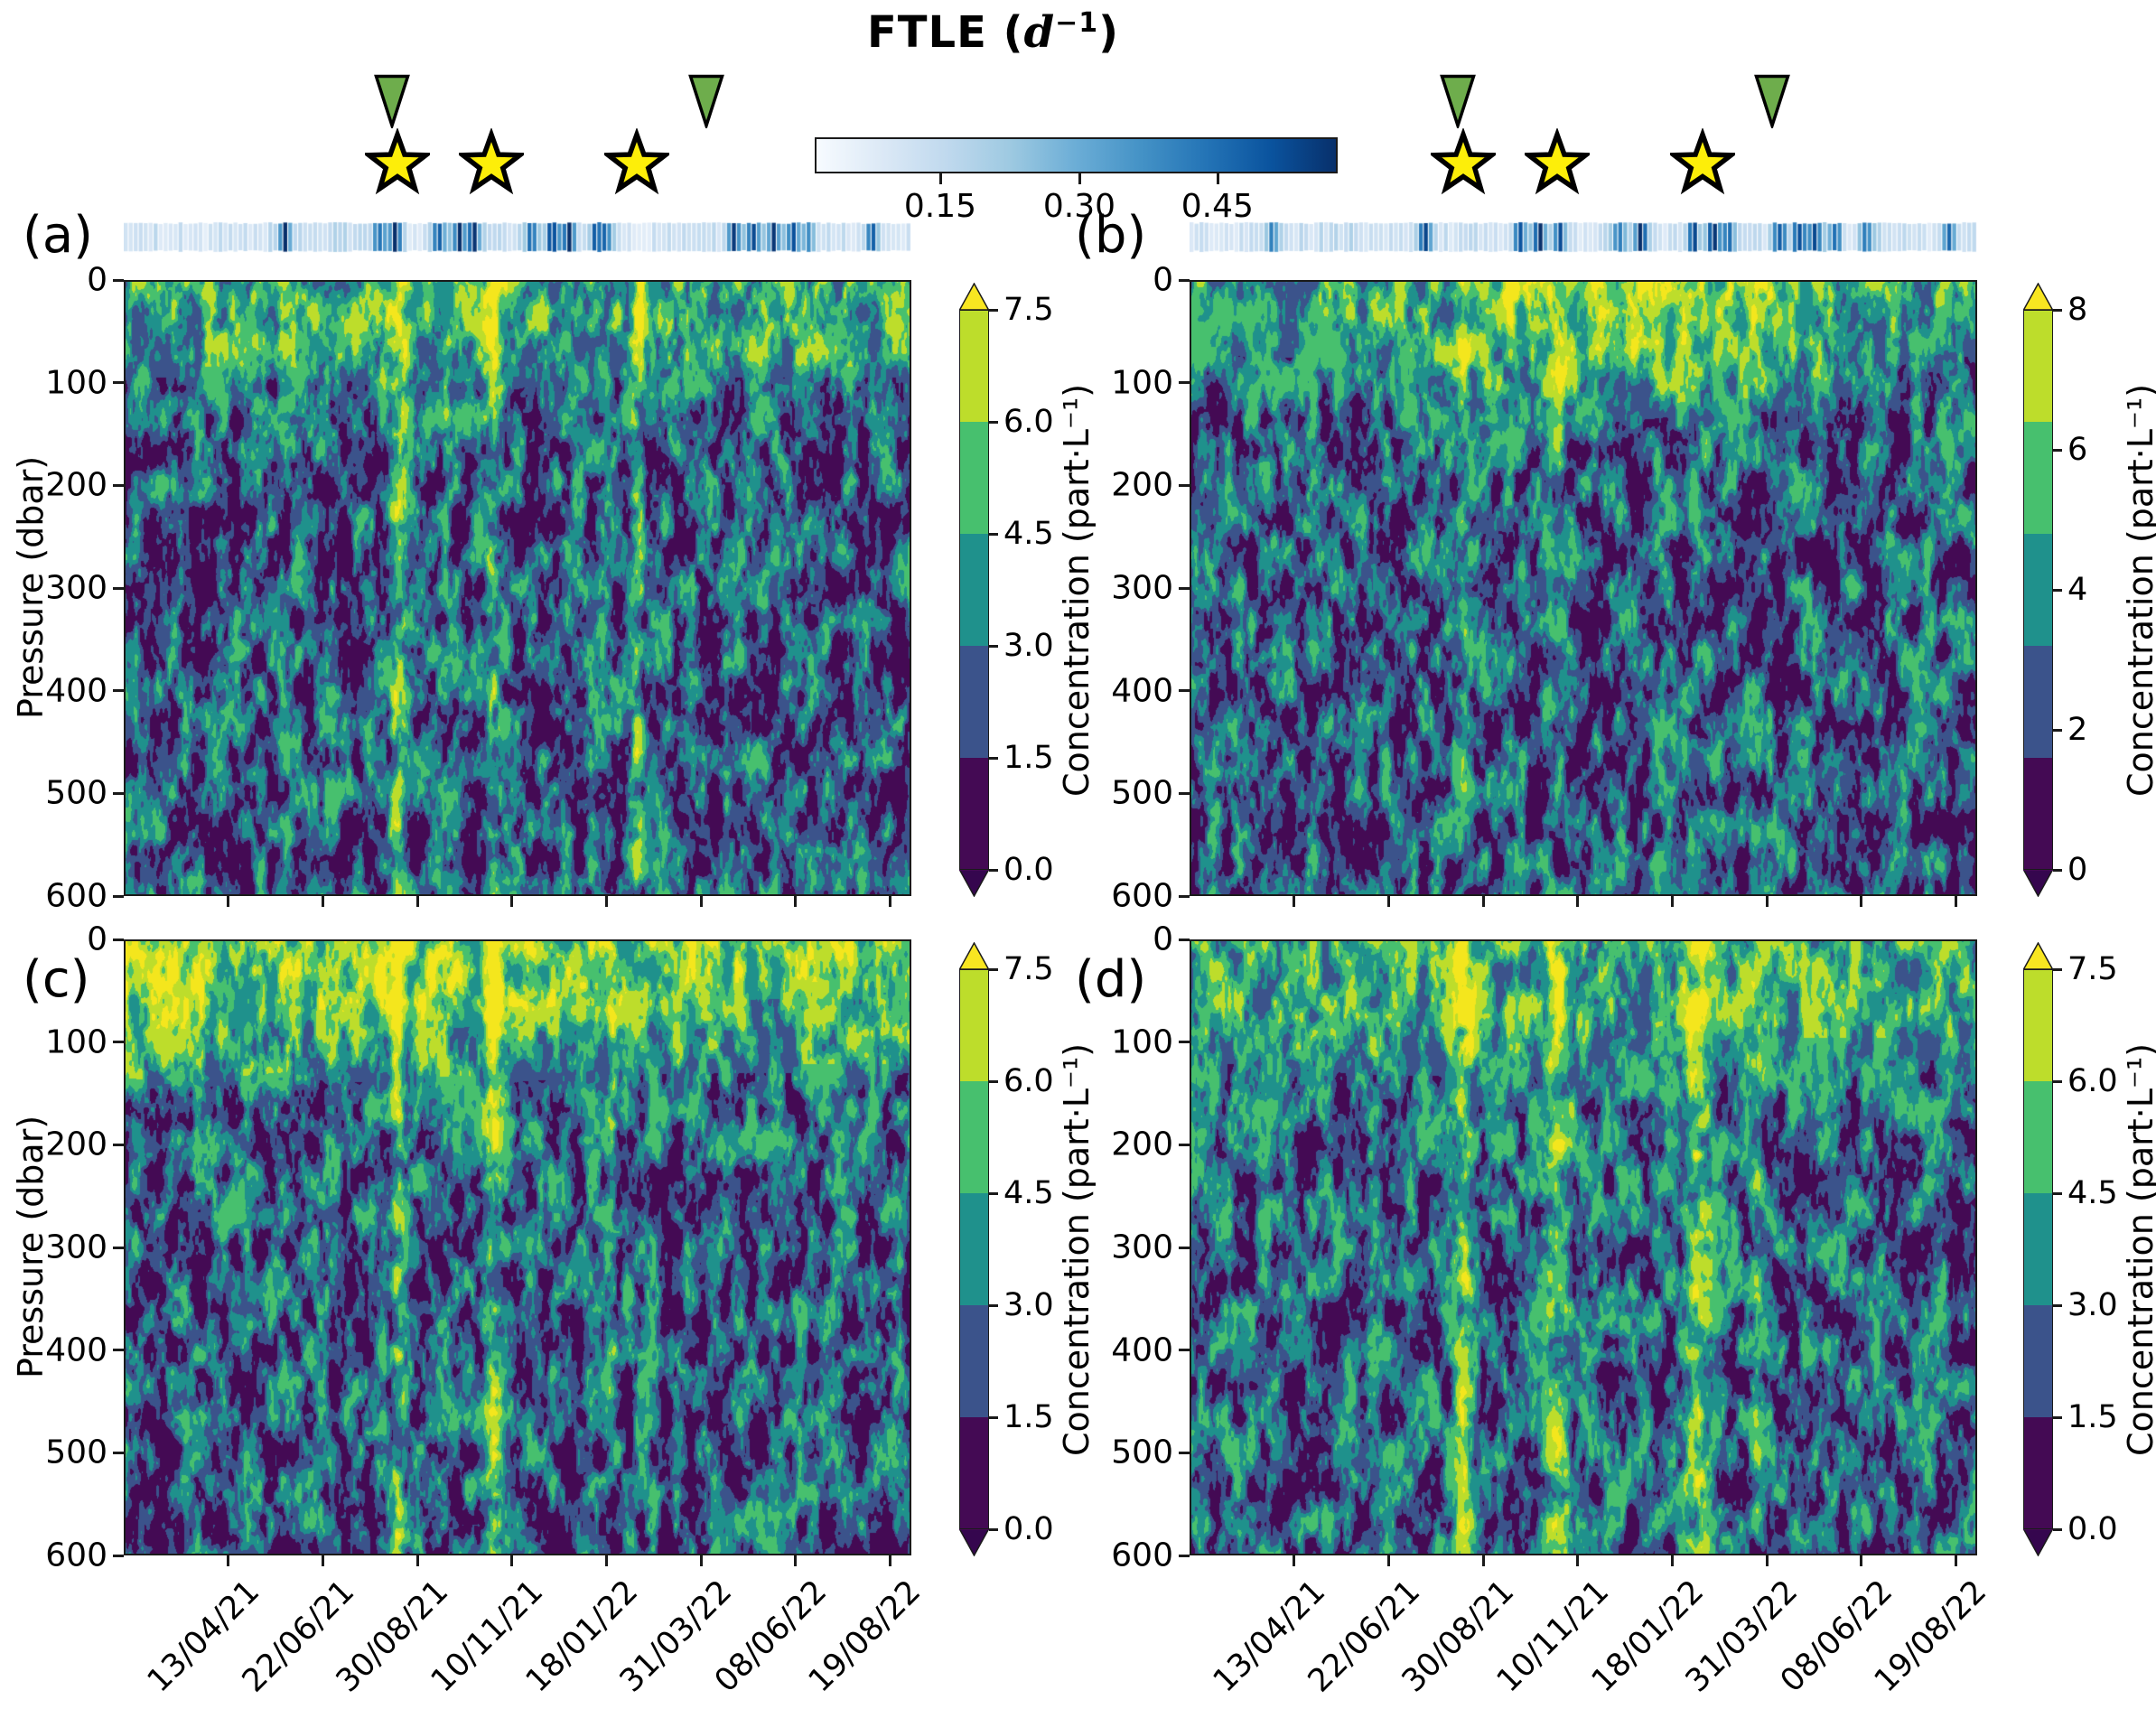 This screenshot has height=1709, width=2156. I want to click on panel-frame-c, so click(517, 1247).